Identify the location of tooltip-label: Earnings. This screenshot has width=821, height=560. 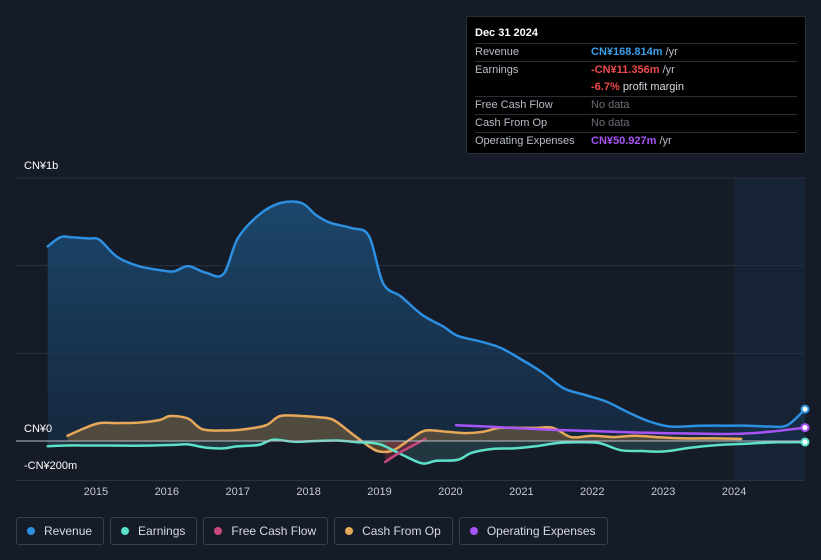
(497, 70).